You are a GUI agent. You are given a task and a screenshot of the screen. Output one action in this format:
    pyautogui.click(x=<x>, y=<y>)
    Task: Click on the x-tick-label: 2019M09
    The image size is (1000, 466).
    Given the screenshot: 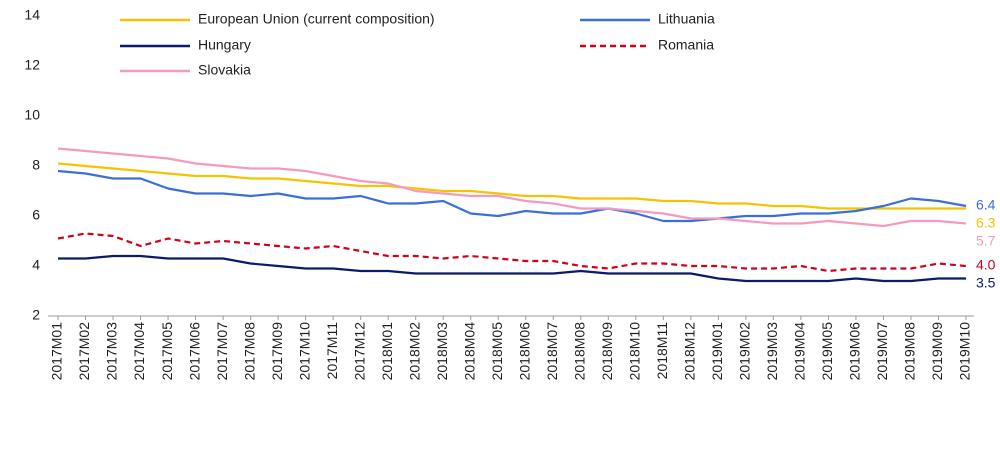 What is the action you would take?
    pyautogui.click(x=937, y=351)
    